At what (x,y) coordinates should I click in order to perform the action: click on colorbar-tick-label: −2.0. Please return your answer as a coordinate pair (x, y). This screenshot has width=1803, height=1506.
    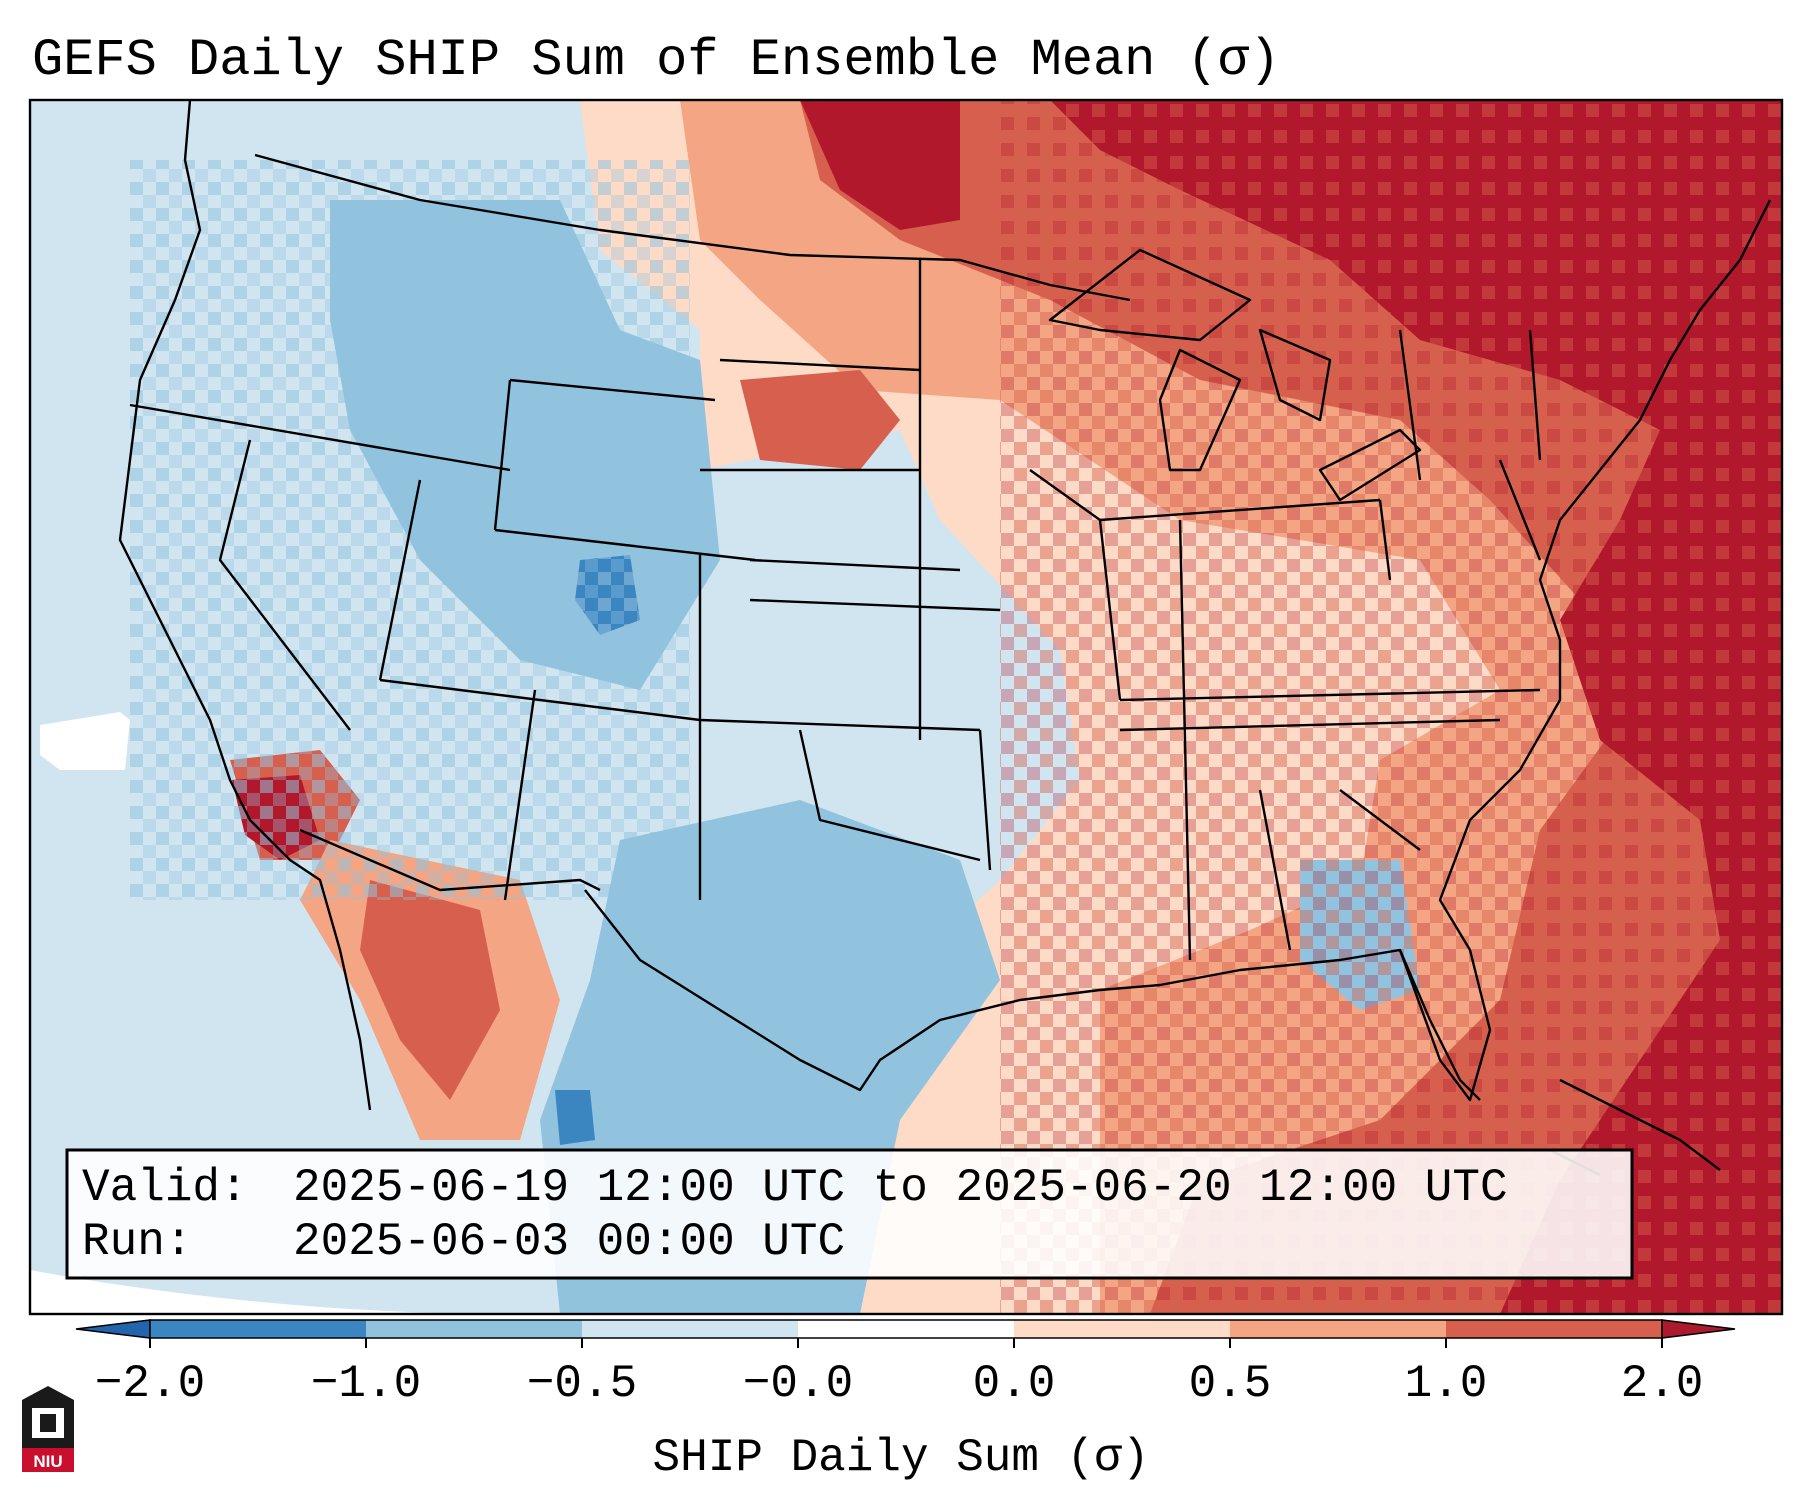
    Looking at the image, I should click on (150, 1384).